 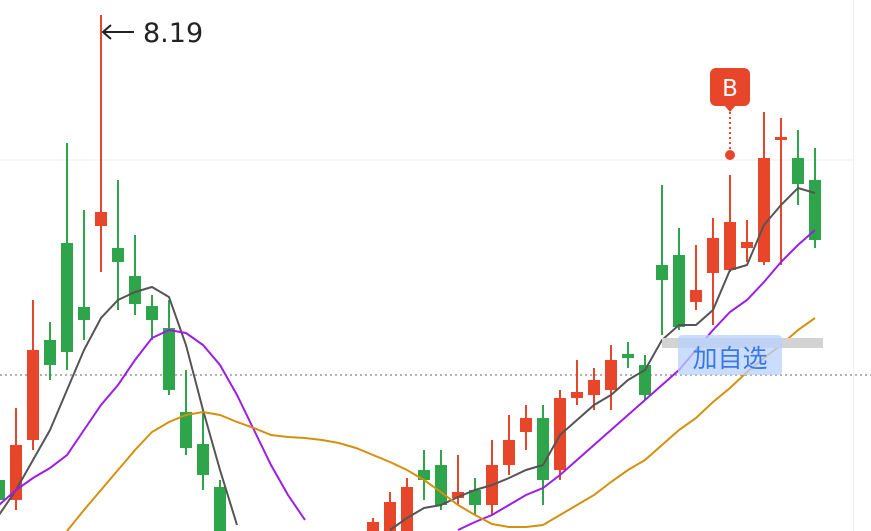 I want to click on buy-label: B, so click(x=730, y=89).